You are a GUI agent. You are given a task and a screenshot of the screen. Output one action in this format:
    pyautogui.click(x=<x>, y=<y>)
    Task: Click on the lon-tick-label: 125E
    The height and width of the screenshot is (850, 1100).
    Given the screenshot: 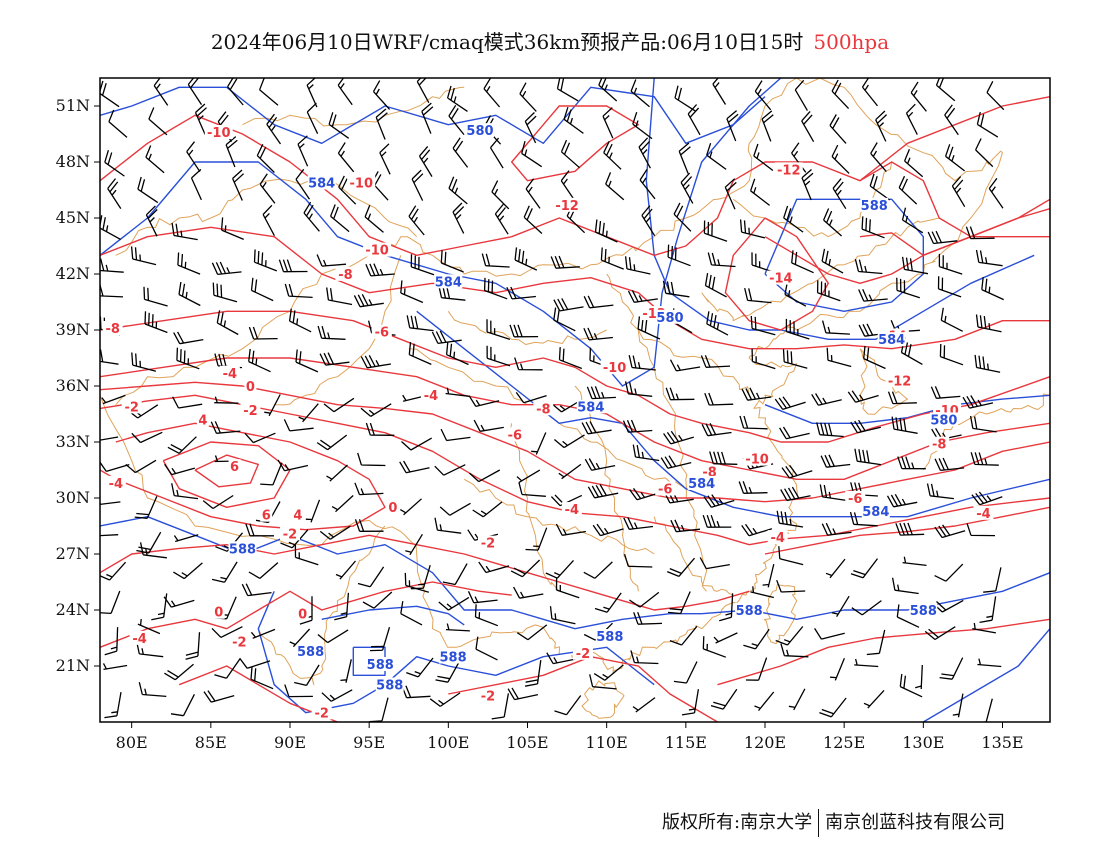 What is the action you would take?
    pyautogui.click(x=844, y=742)
    